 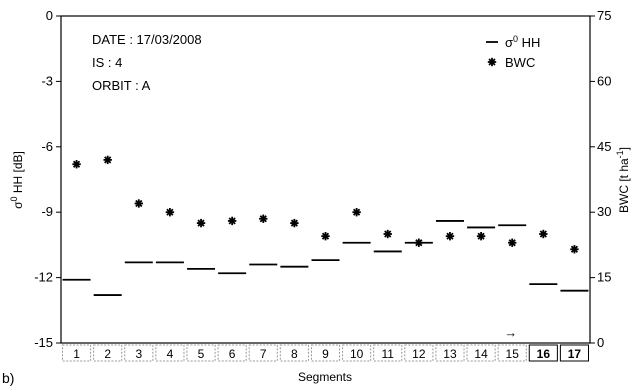 What do you see at coordinates (481, 354) in the screenshot?
I see `segment-label: 14` at bounding box center [481, 354].